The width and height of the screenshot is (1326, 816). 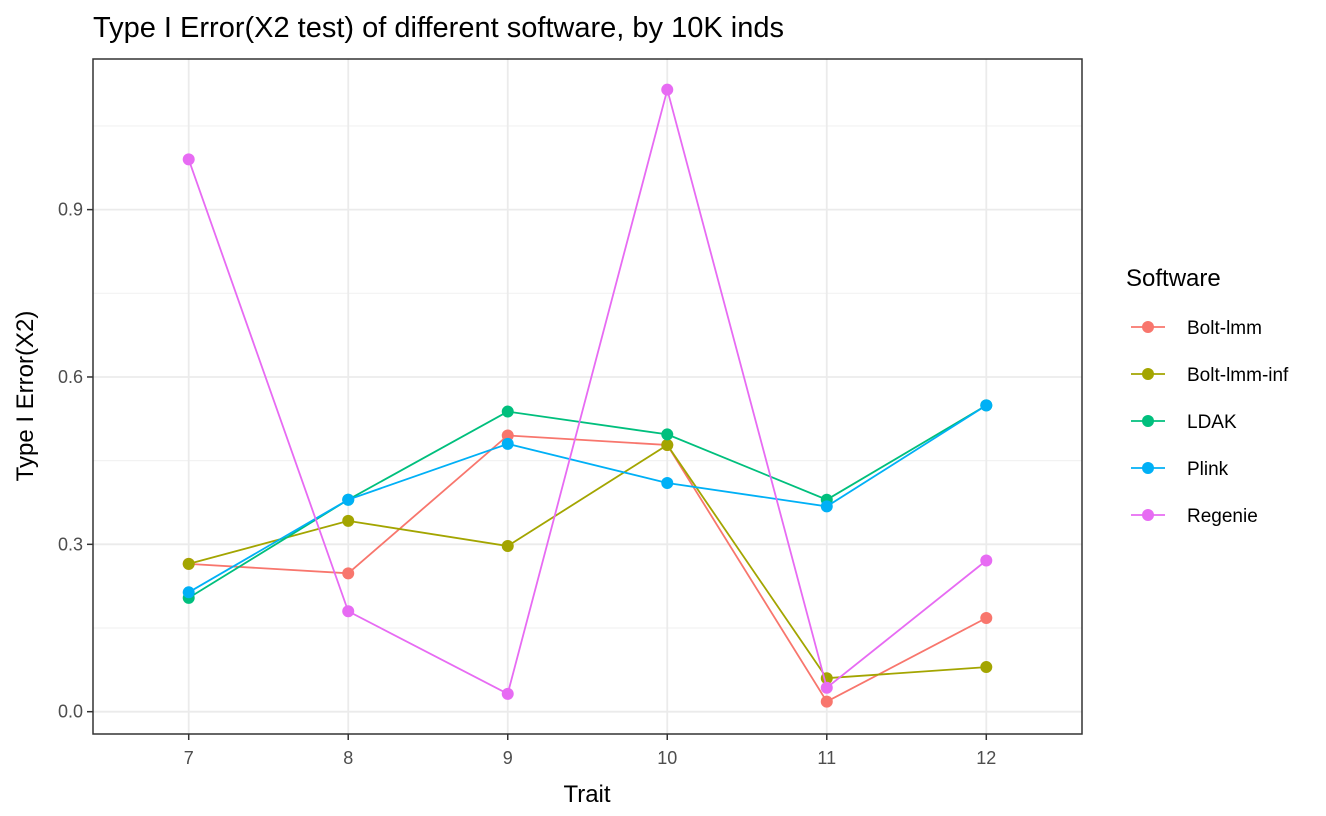 What do you see at coordinates (1208, 469) in the screenshot?
I see `legend-label: Plink` at bounding box center [1208, 469].